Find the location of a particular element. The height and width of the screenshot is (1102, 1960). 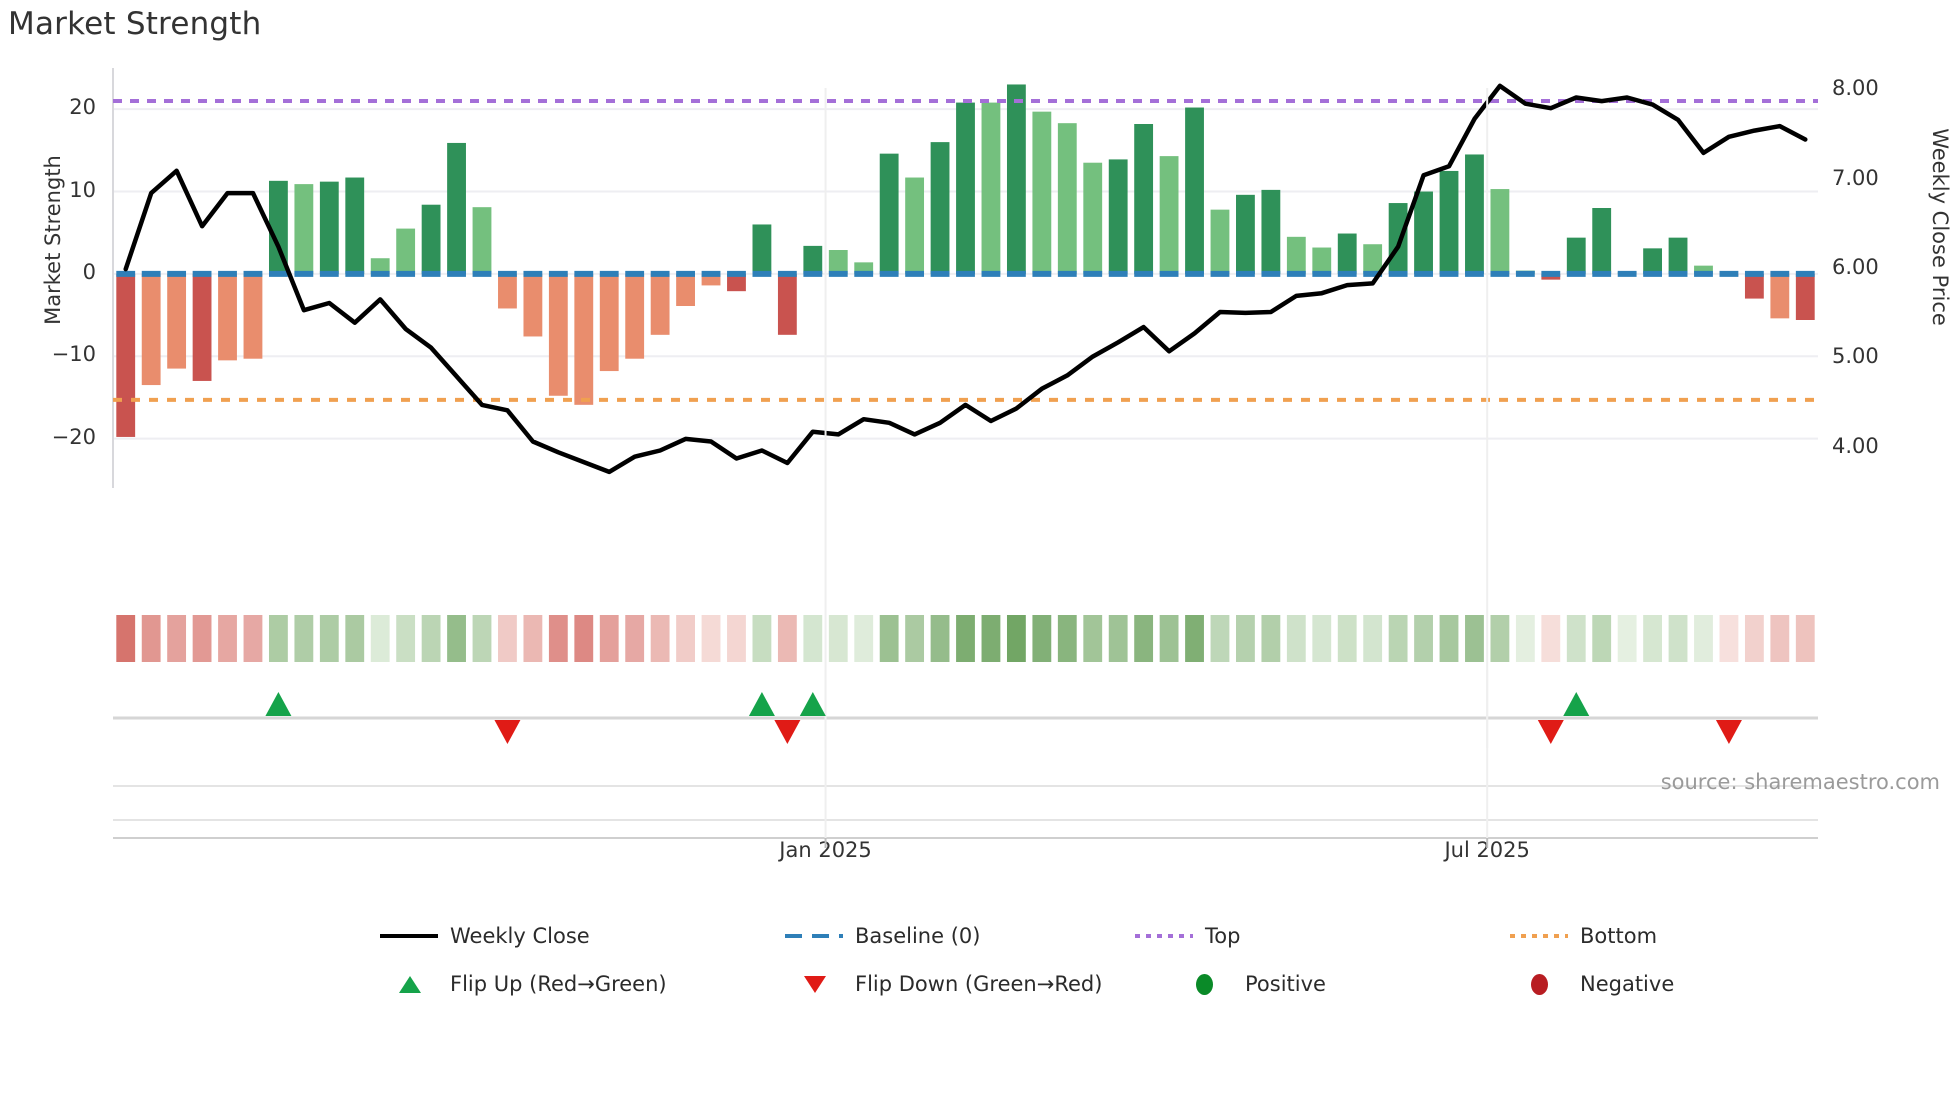

legend-label: Bottom is located at coordinates (1619, 936).